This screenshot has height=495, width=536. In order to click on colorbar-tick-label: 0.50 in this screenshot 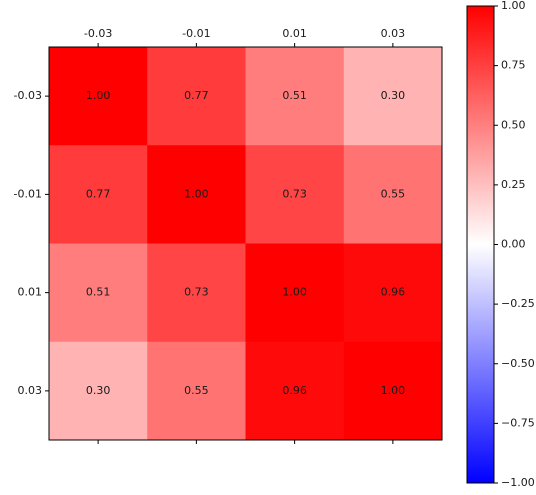, I will do `click(513, 124)`.